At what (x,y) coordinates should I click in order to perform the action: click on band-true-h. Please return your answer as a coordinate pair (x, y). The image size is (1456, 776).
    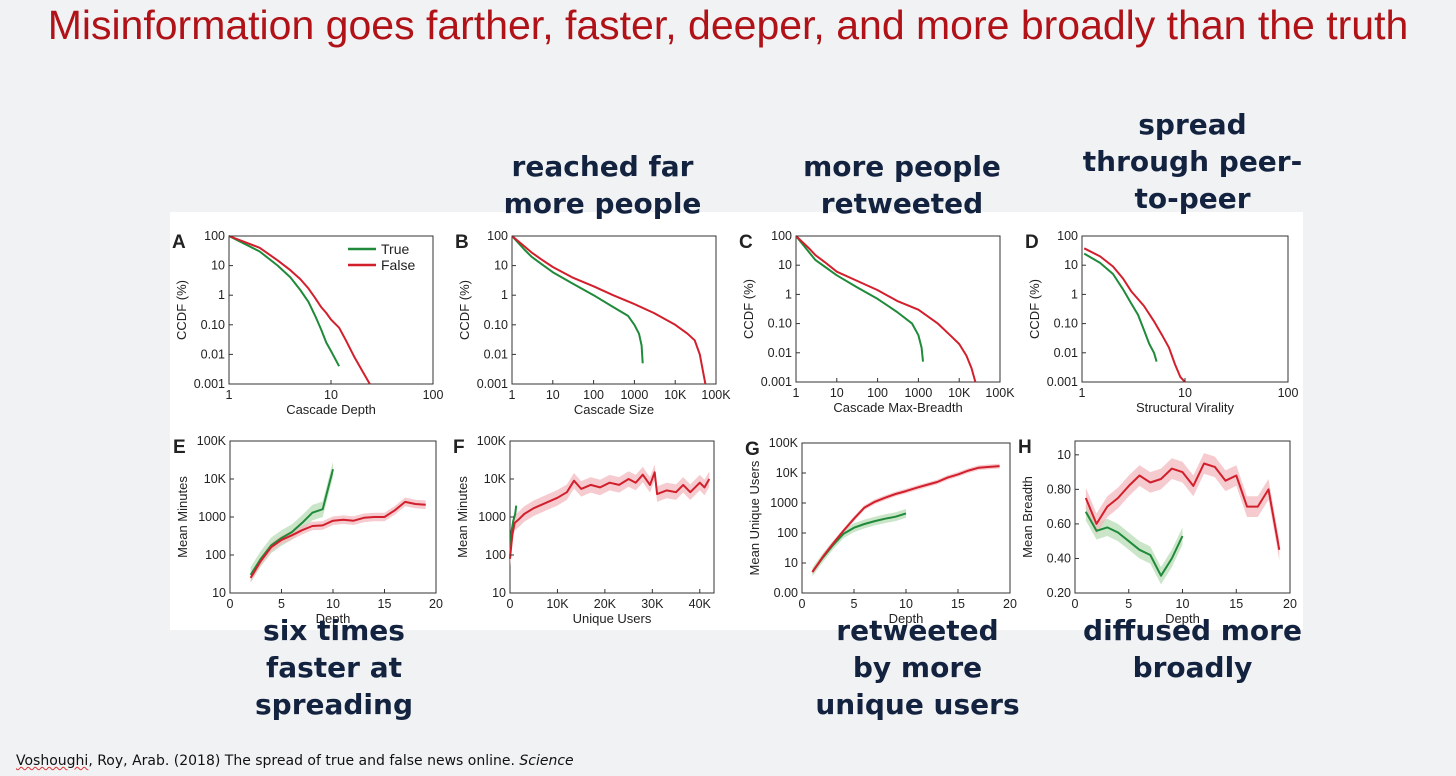
    Looking at the image, I should click on (1134, 544).